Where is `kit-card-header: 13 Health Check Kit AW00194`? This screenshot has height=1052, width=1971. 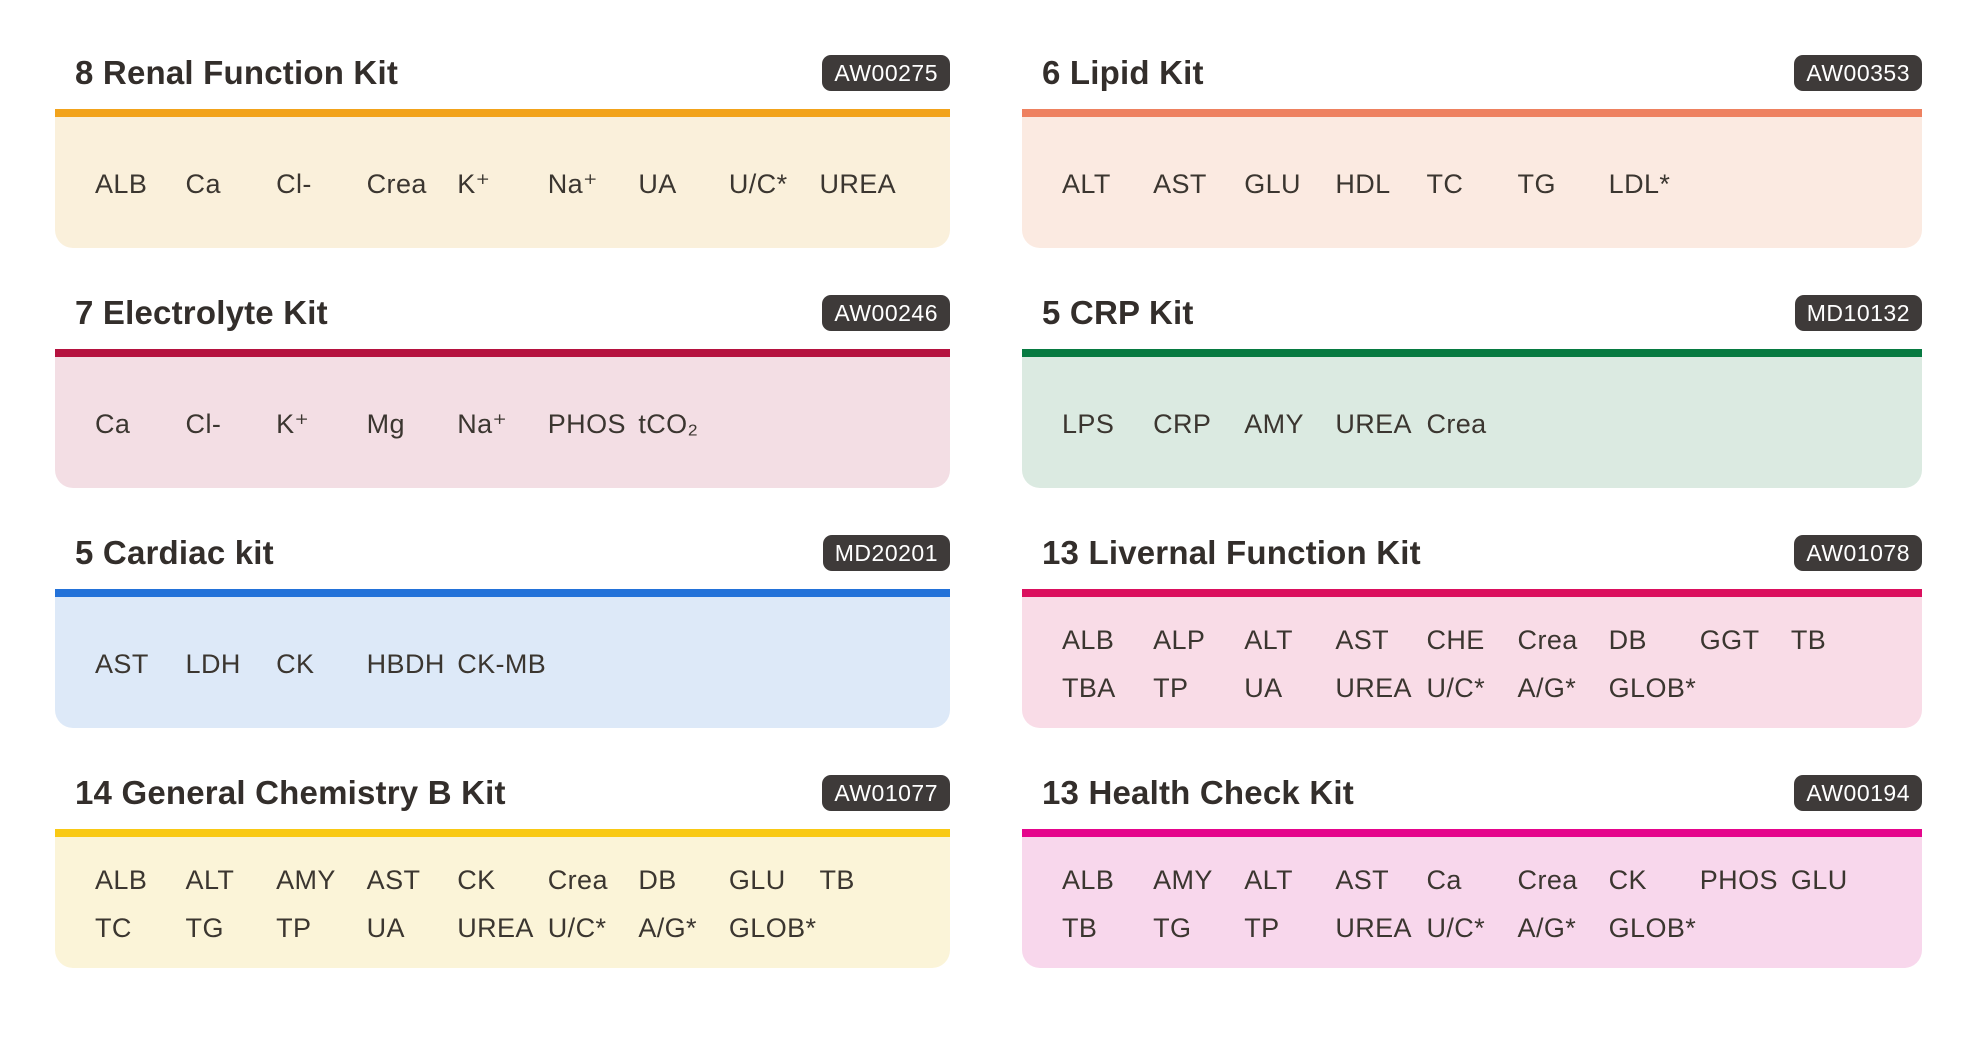
kit-card-header: 13 Health Check Kit AW00194 is located at coordinates (1472, 793).